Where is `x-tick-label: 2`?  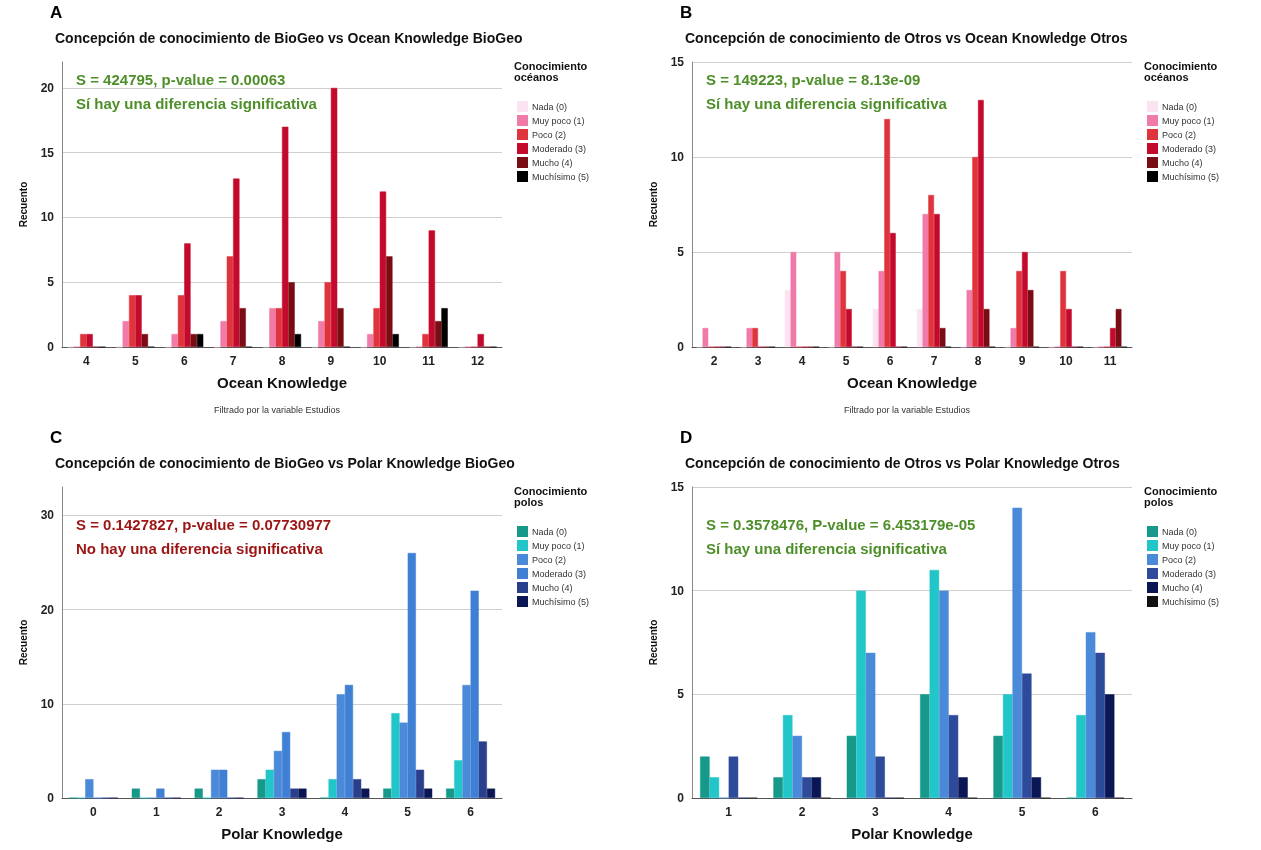 x-tick-label: 2 is located at coordinates (714, 361).